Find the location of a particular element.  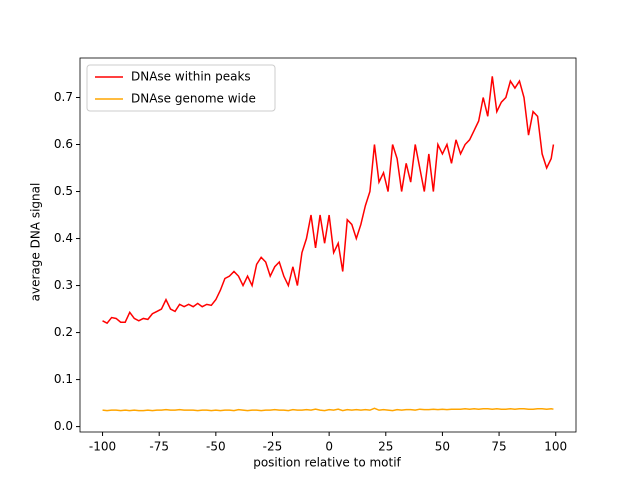

y-tick-label: 0.5 is located at coordinates (63, 191).